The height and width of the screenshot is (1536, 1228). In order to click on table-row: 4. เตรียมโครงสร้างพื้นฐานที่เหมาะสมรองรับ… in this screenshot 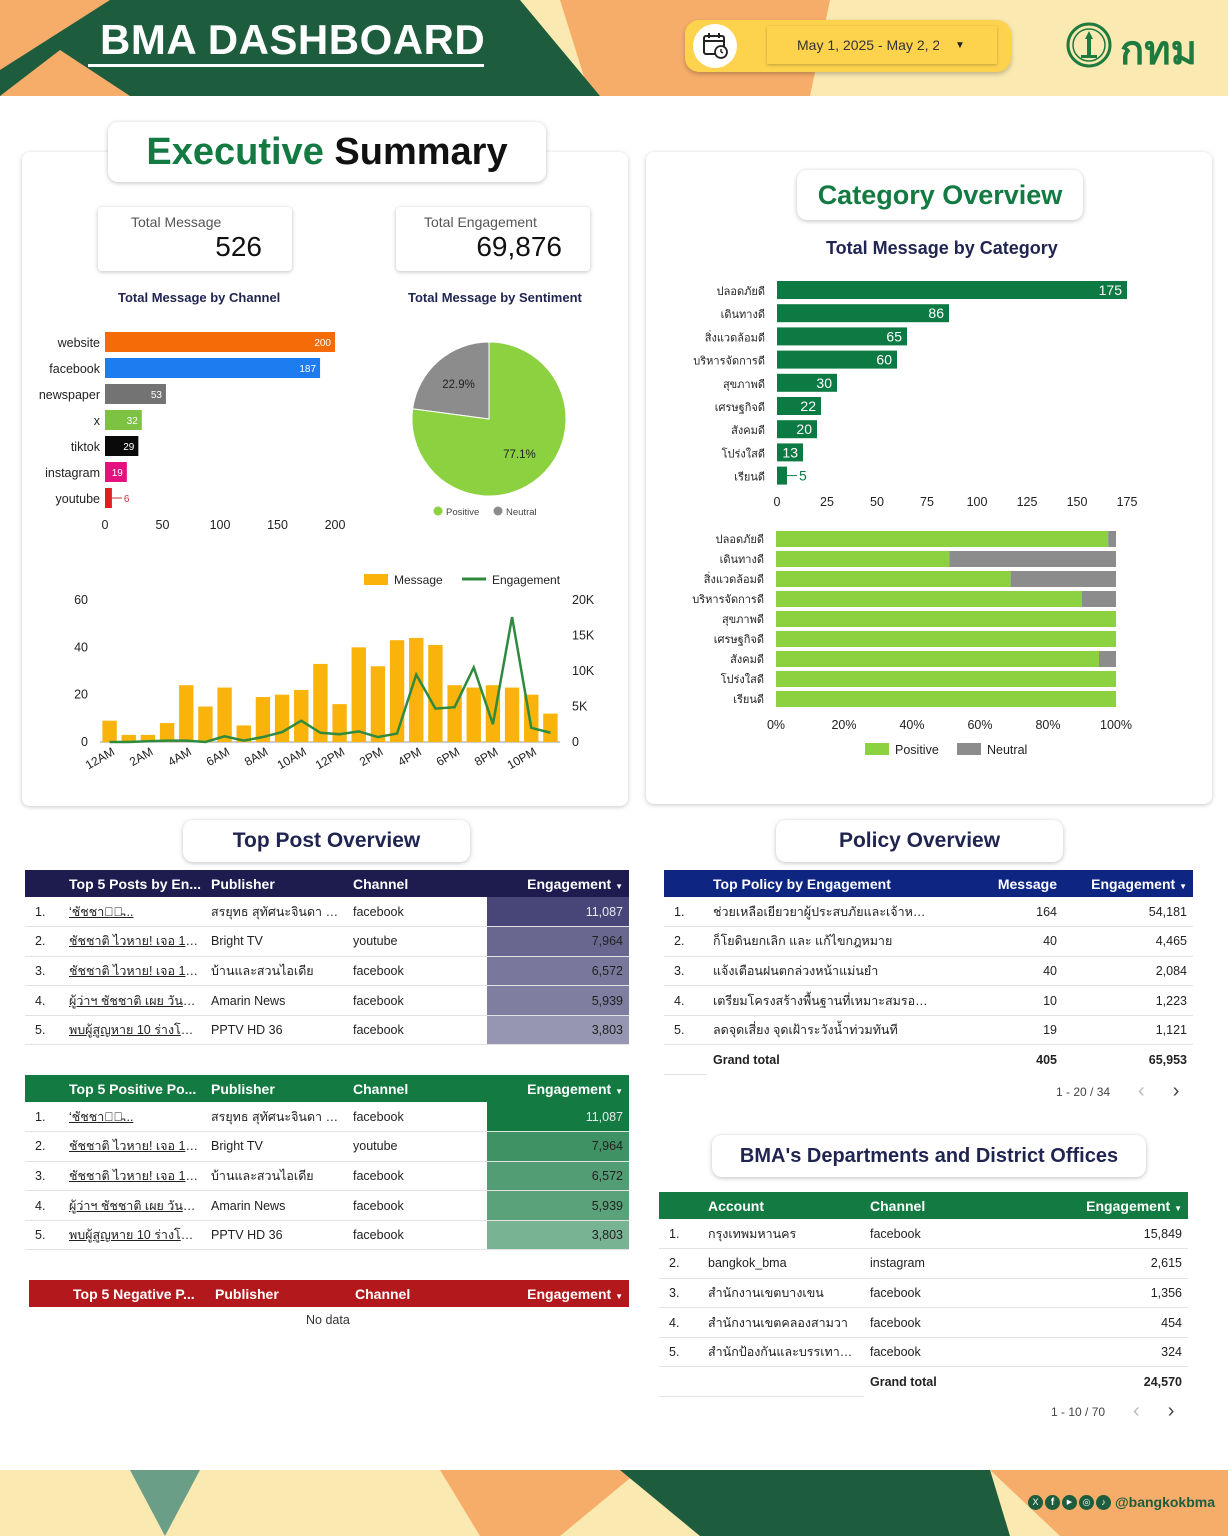, I will do `click(928, 1000)`.